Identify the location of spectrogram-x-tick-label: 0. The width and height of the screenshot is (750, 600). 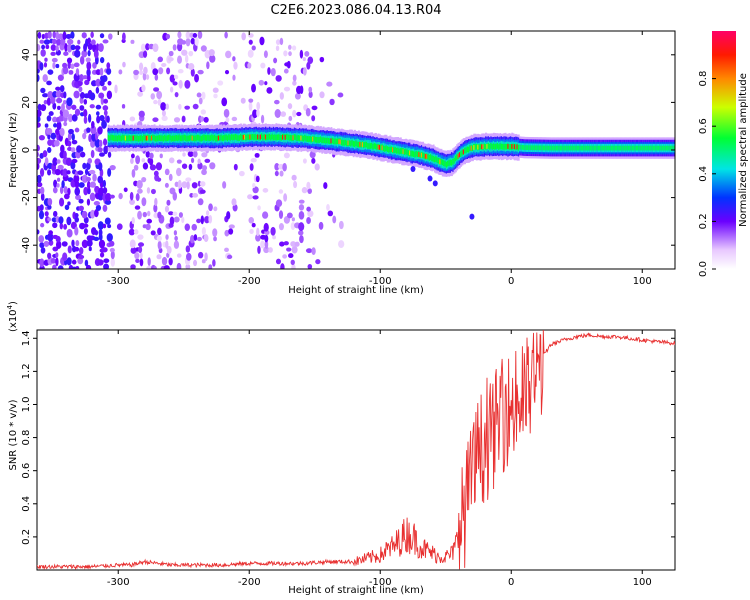
(511, 281).